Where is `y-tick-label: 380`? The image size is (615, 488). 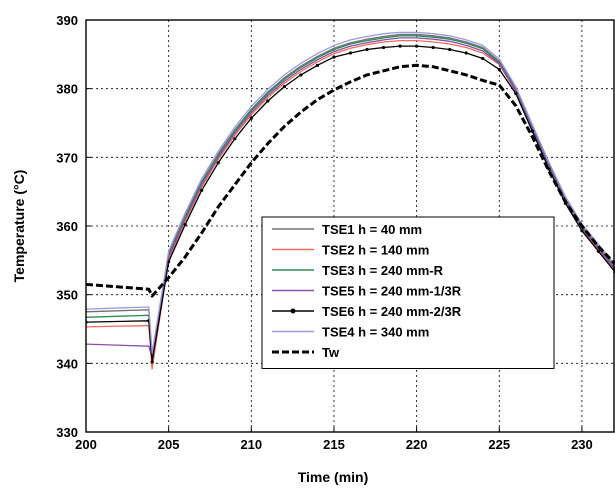 y-tick-label: 380 is located at coordinates (67, 89).